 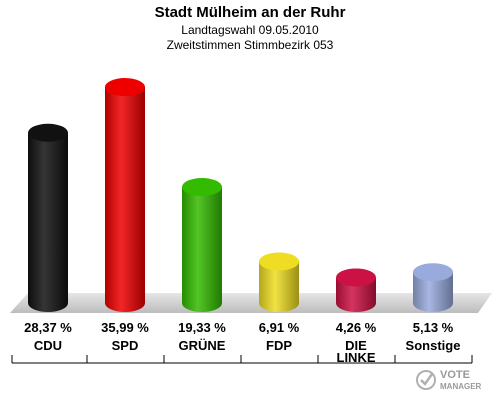 What do you see at coordinates (250, 30) in the screenshot?
I see `chart-subtitle-election: Landtagswahl 09.05.2010` at bounding box center [250, 30].